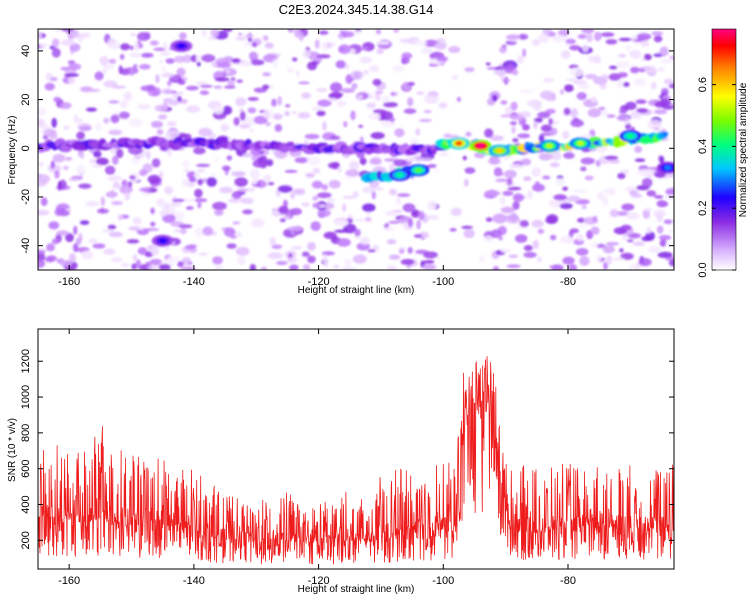  What do you see at coordinates (703, 269) in the screenshot?
I see `colorbar-tick-label: 0.0` at bounding box center [703, 269].